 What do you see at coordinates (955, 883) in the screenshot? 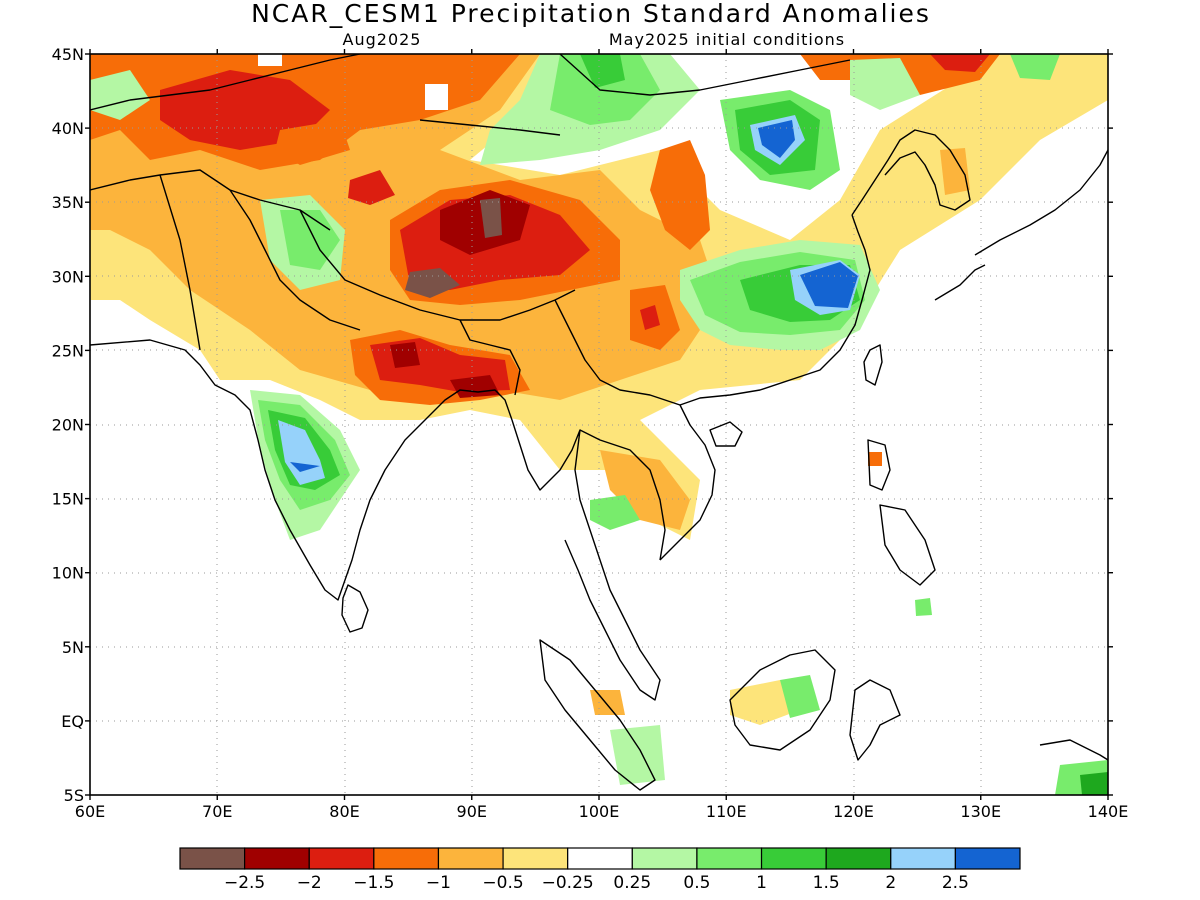
I see `colorbar-label: 2.5` at bounding box center [955, 883].